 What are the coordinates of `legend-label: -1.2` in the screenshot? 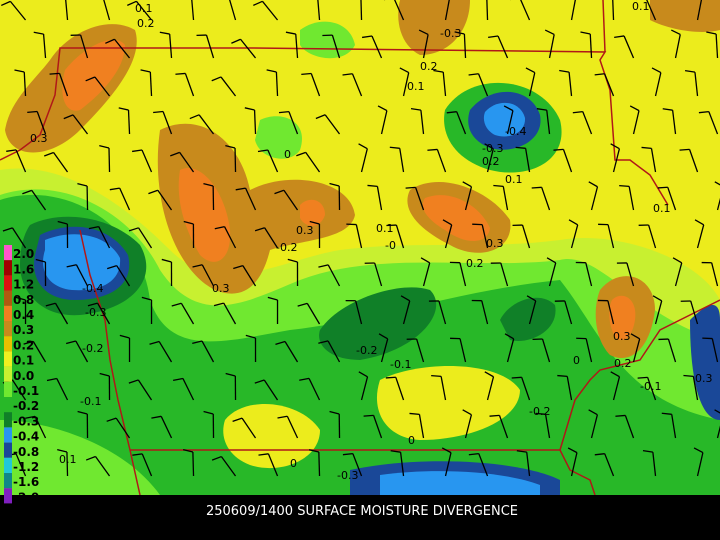 It's located at (26, 467).